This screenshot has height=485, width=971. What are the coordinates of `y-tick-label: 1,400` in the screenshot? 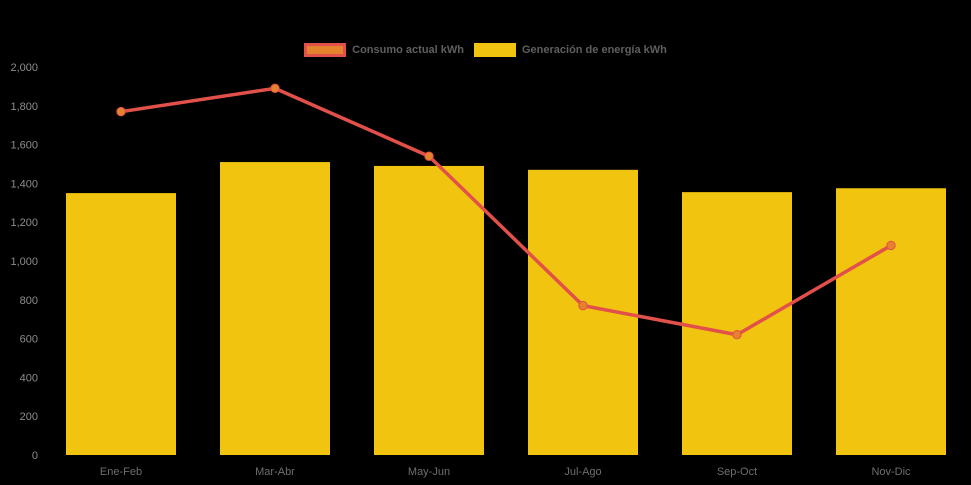 It's located at (24, 184).